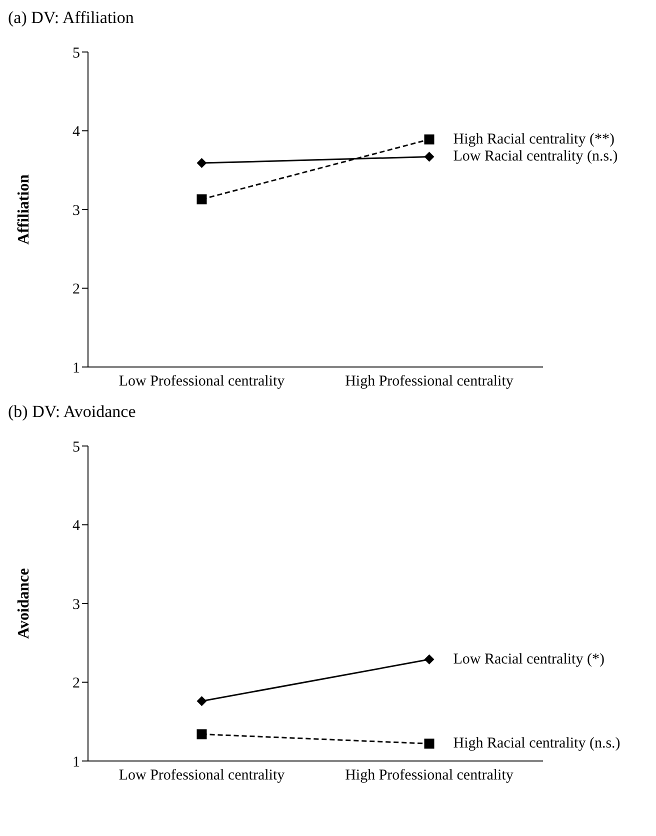 The height and width of the screenshot is (836, 656). What do you see at coordinates (24, 603) in the screenshot?
I see `y-axis-title: Avoidance` at bounding box center [24, 603].